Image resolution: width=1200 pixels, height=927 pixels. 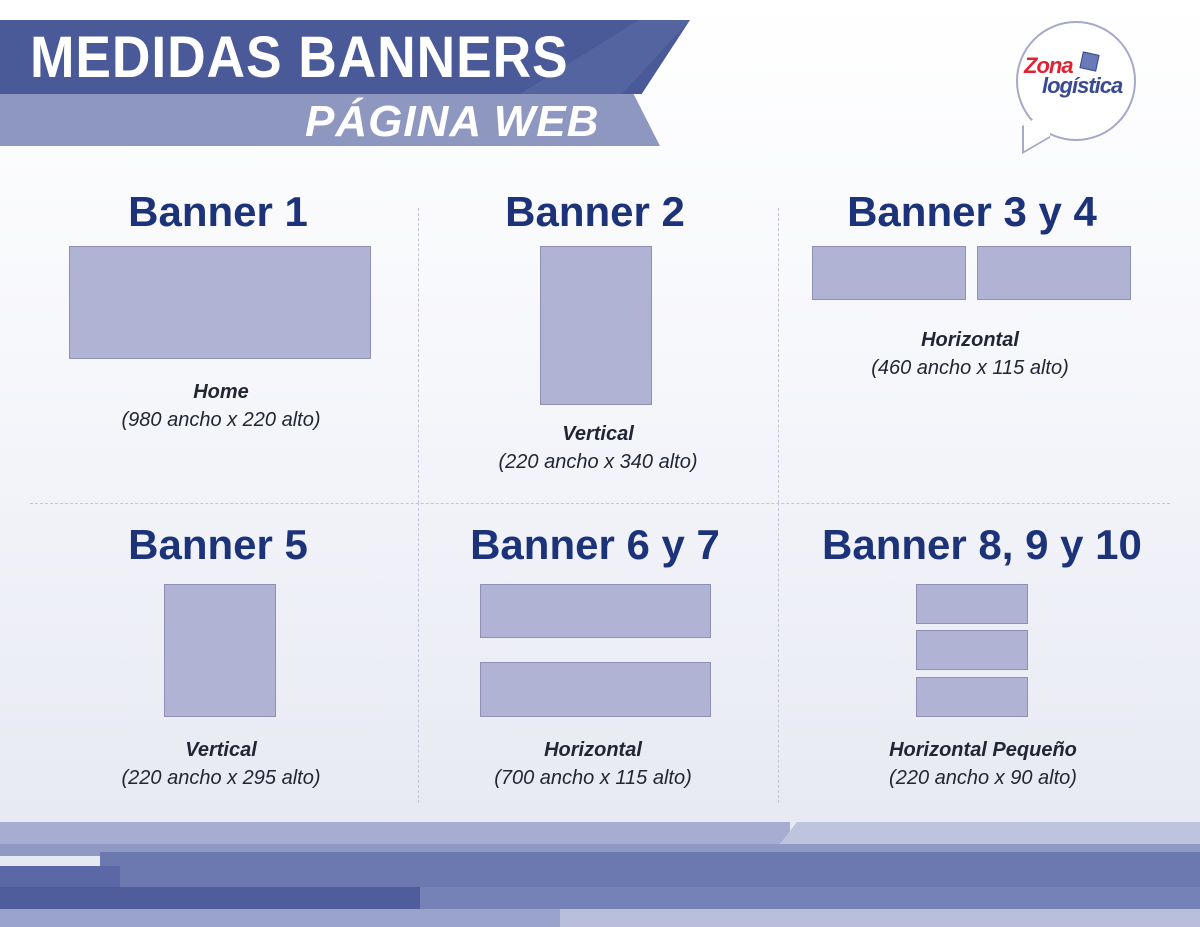 I want to click on banner-2-heading: Banner 2, so click(x=595, y=211).